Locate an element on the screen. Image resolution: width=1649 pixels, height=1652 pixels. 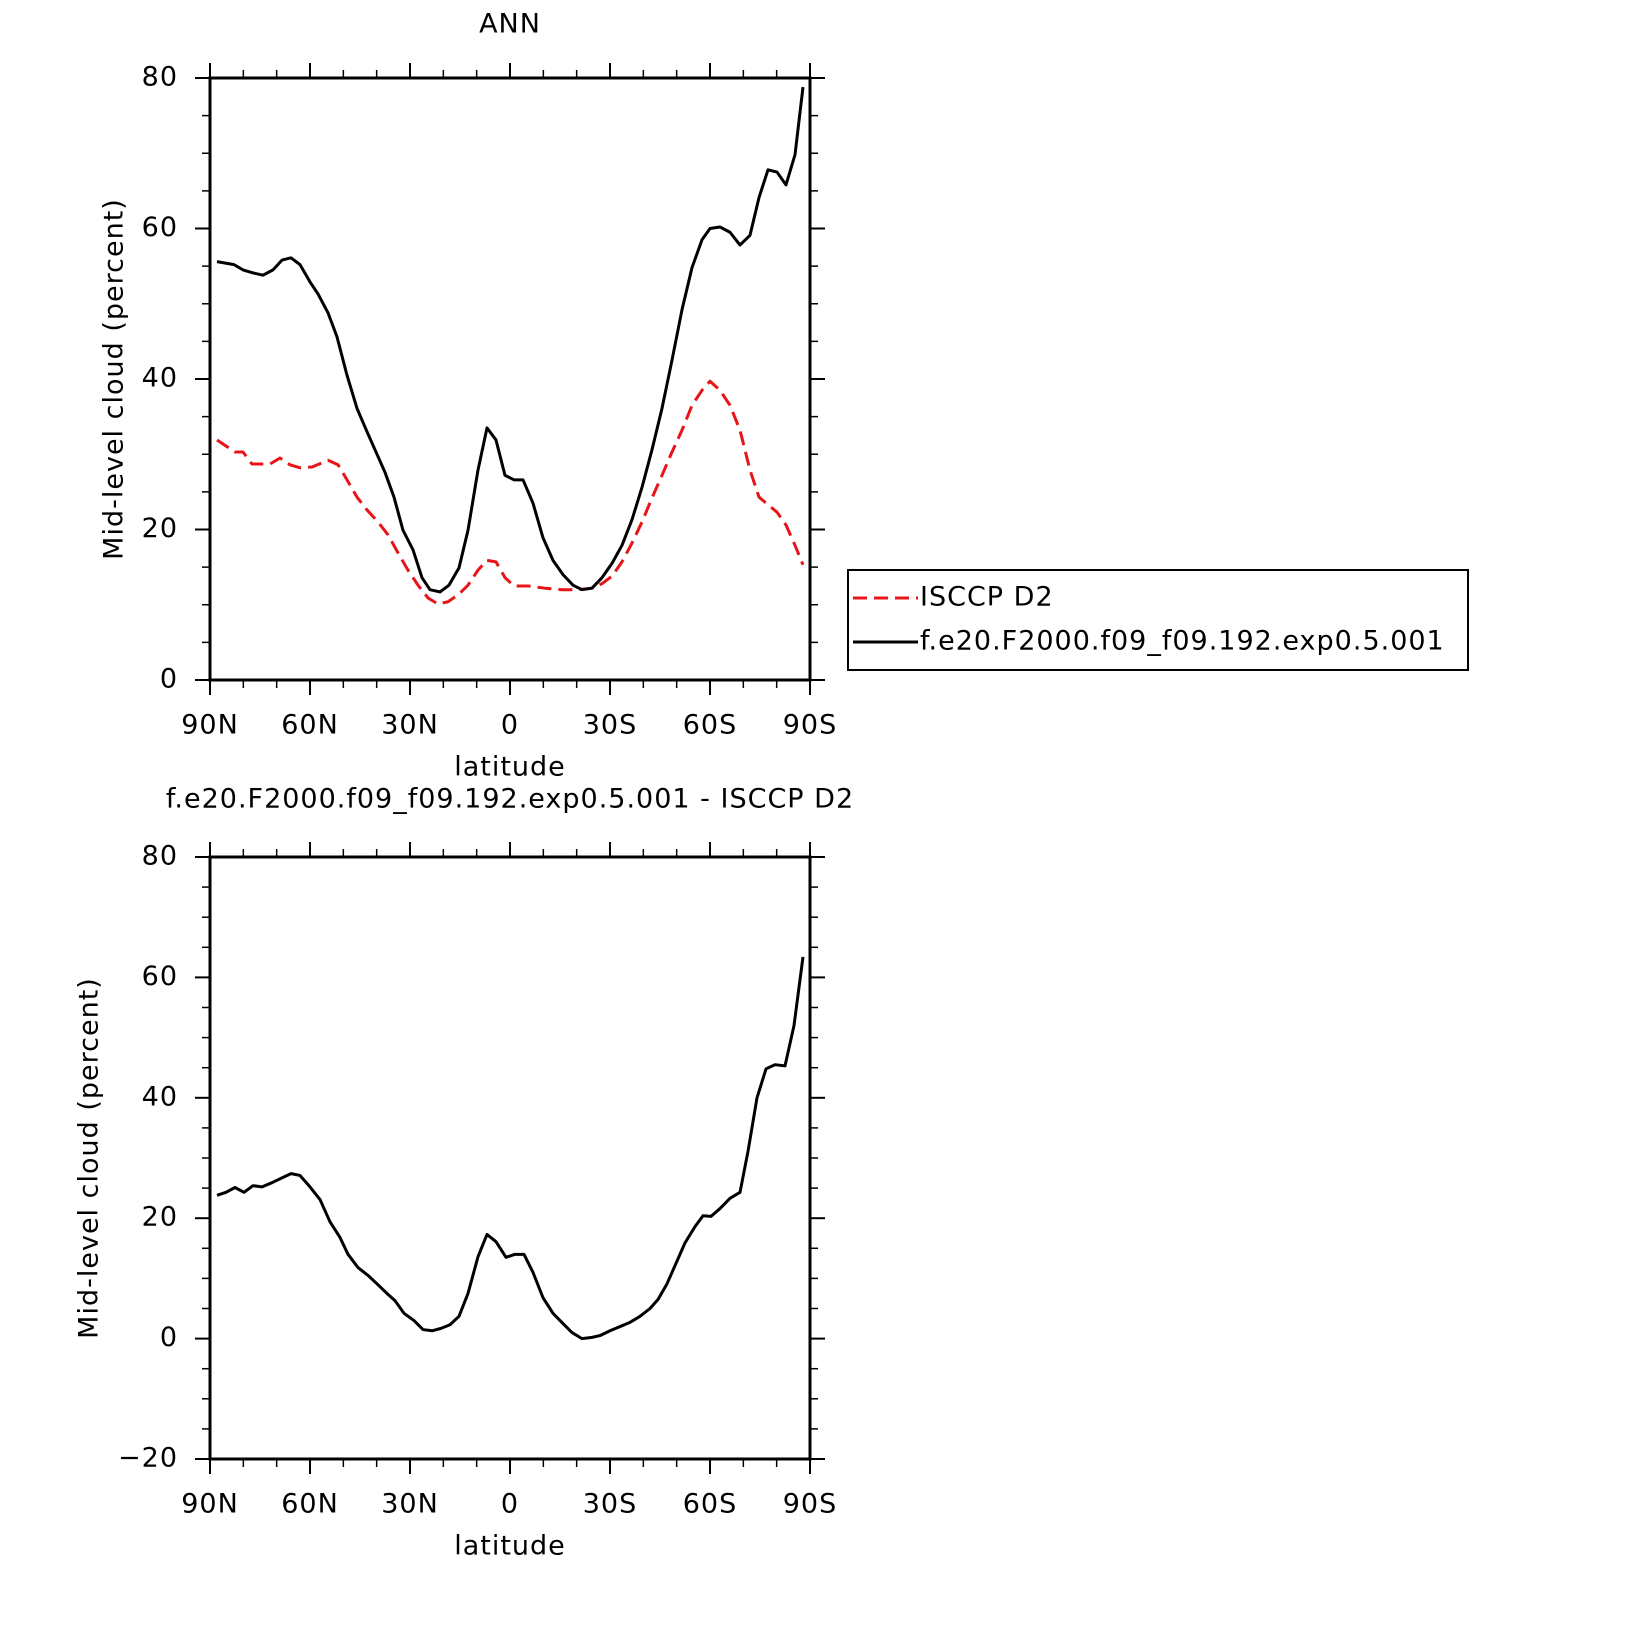
chart-title: ANN is located at coordinates (510, 24).